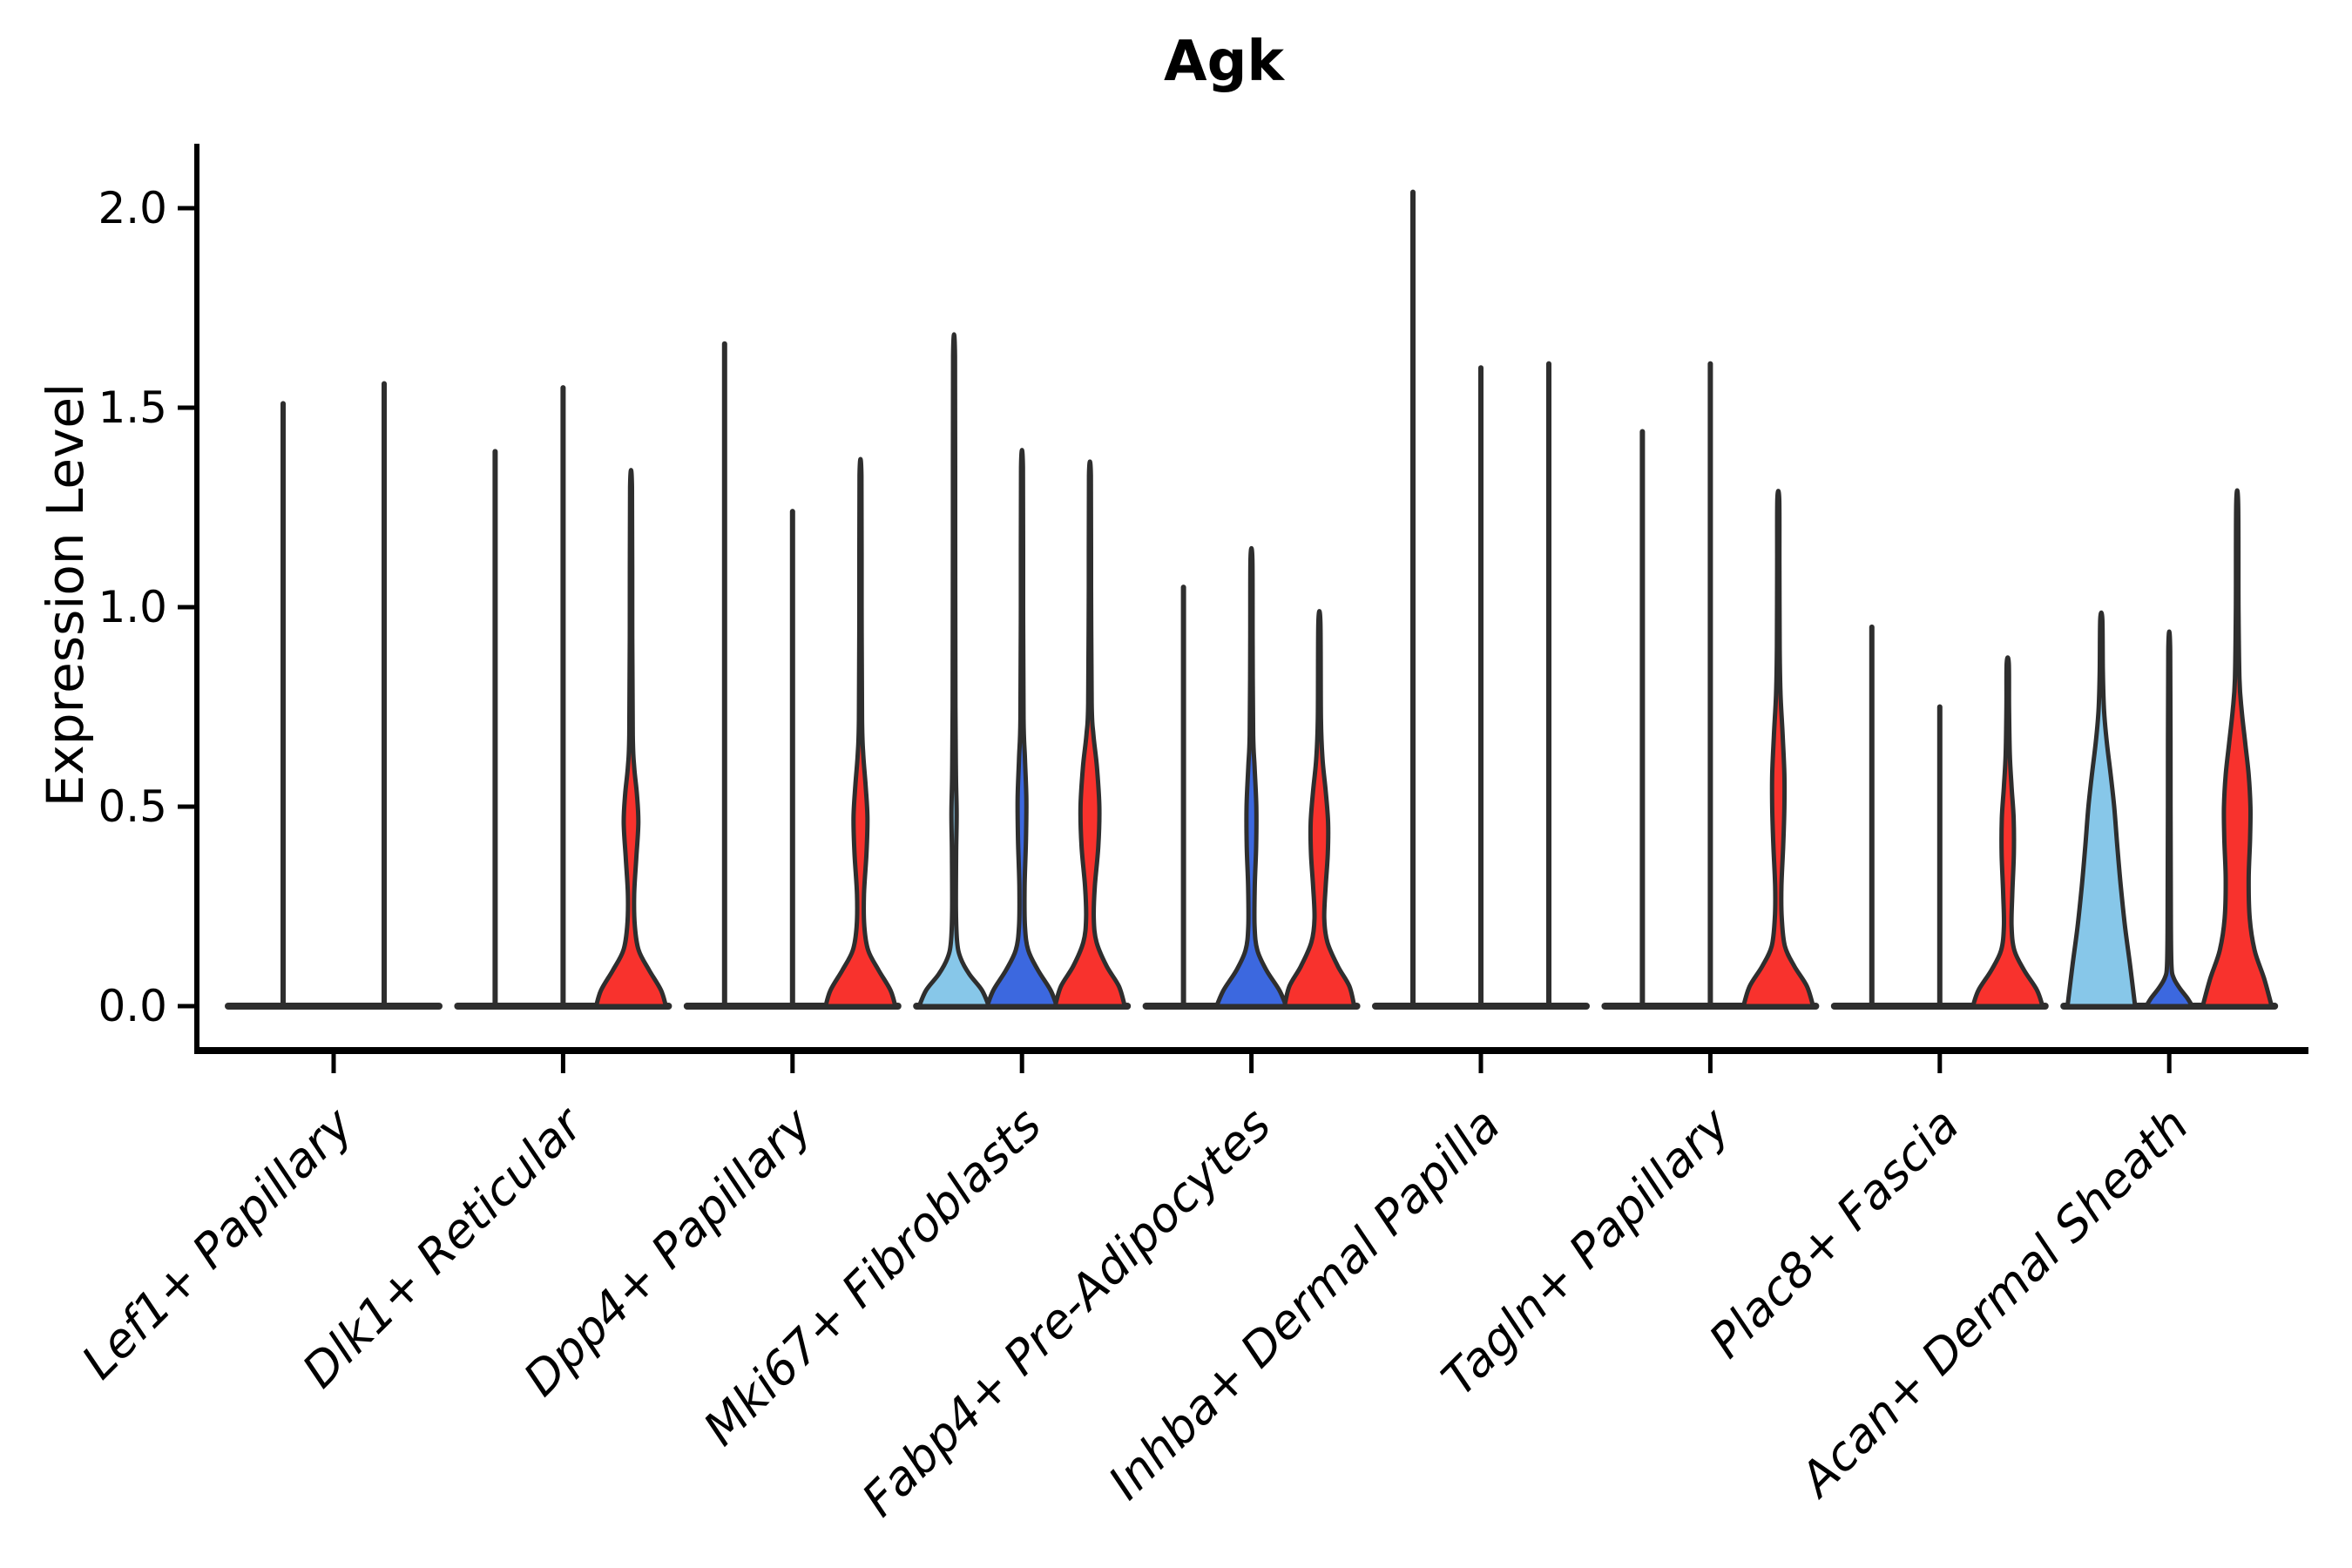 The width and height of the screenshot is (2352, 1568). What do you see at coordinates (1066, 1312) in the screenshot?
I see `x-tick-label-5: Fabp4+ Pre-Adipocytes` at bounding box center [1066, 1312].